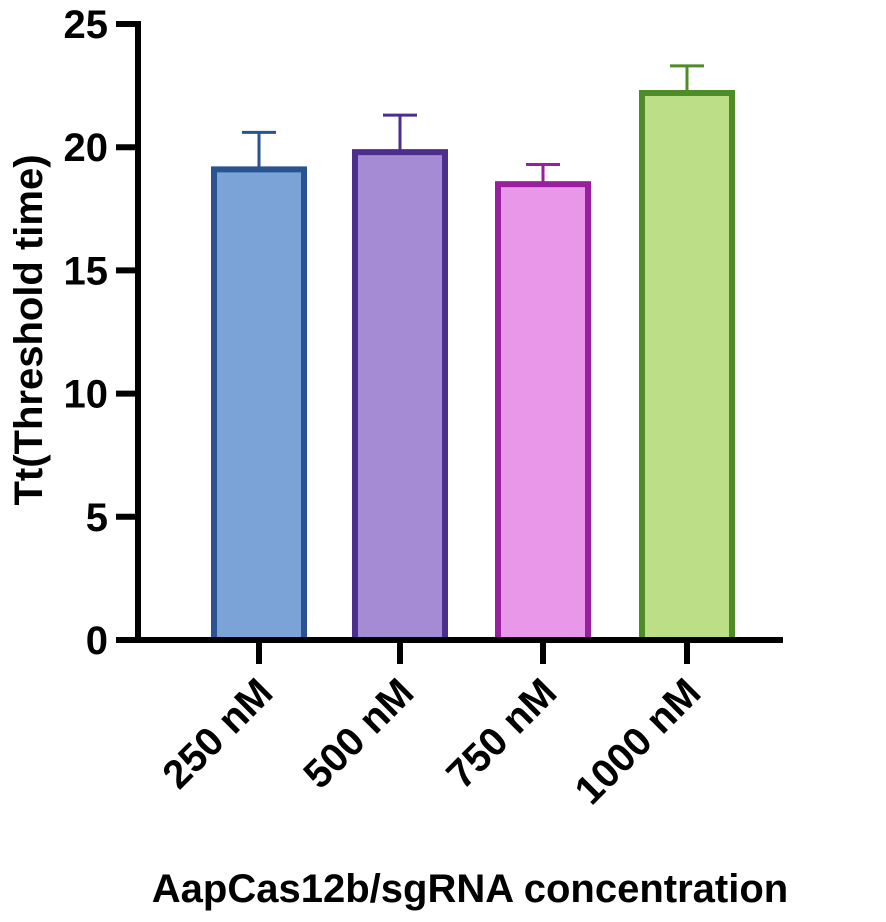 Image resolution: width=886 pixels, height=922 pixels. What do you see at coordinates (97, 641) in the screenshot?
I see `y-tick-label: 0` at bounding box center [97, 641].